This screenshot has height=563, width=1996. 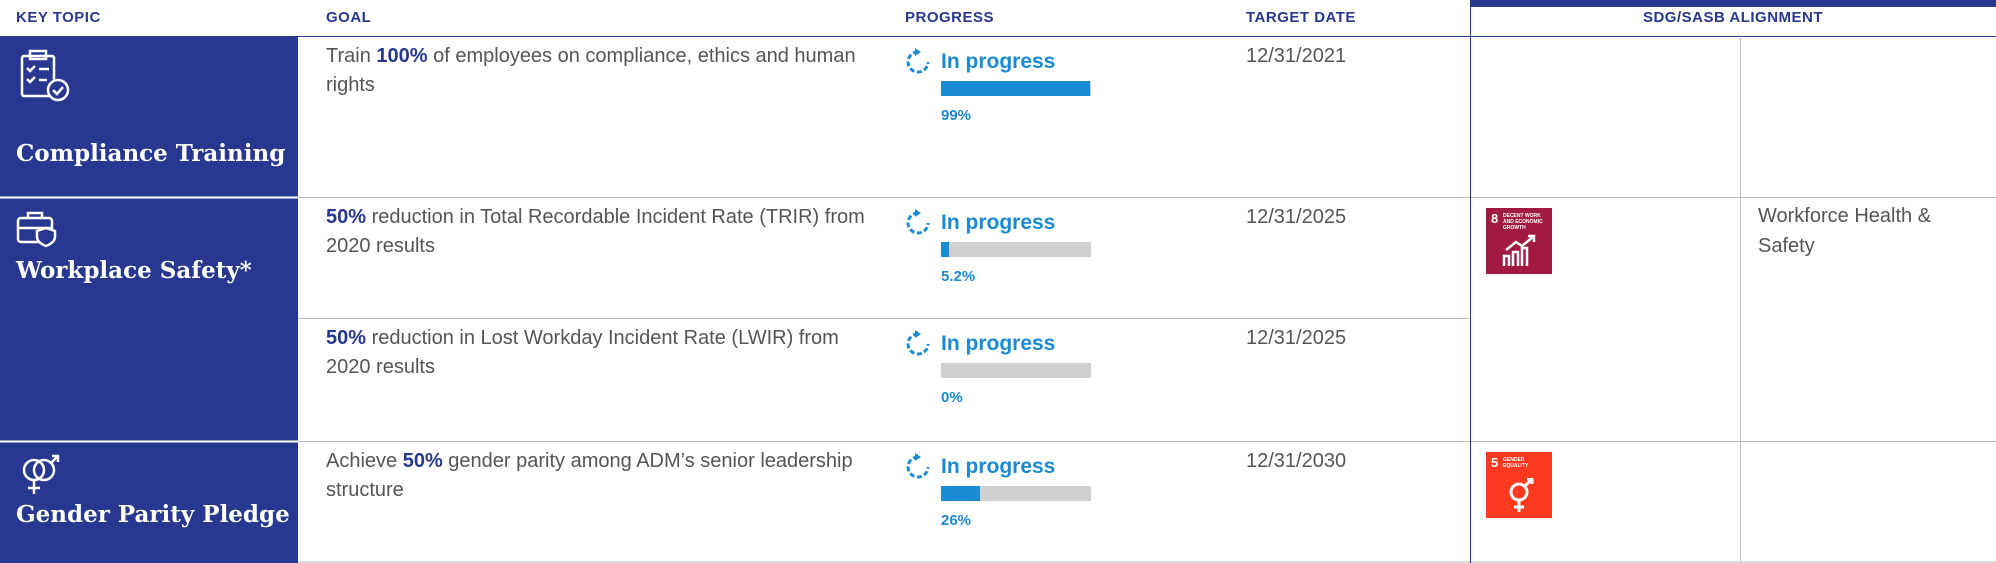 What do you see at coordinates (402, 56) in the screenshot?
I see `goal-emphasis: 100%` at bounding box center [402, 56].